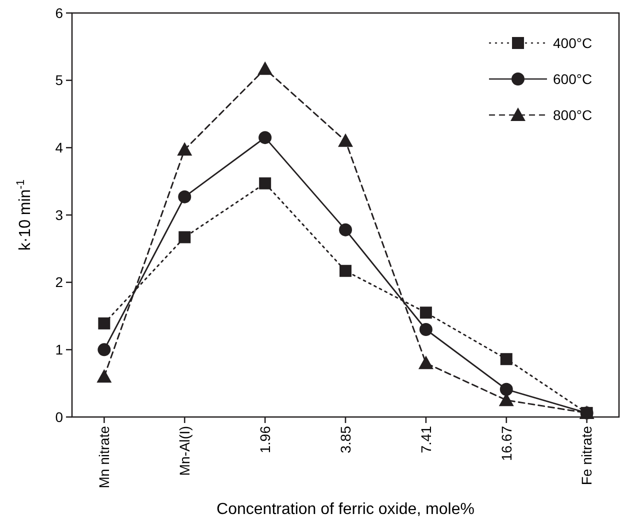 This screenshot has width=631, height=526. Describe the element at coordinates (572, 114) in the screenshot. I see `legend-label: 800°C` at that location.